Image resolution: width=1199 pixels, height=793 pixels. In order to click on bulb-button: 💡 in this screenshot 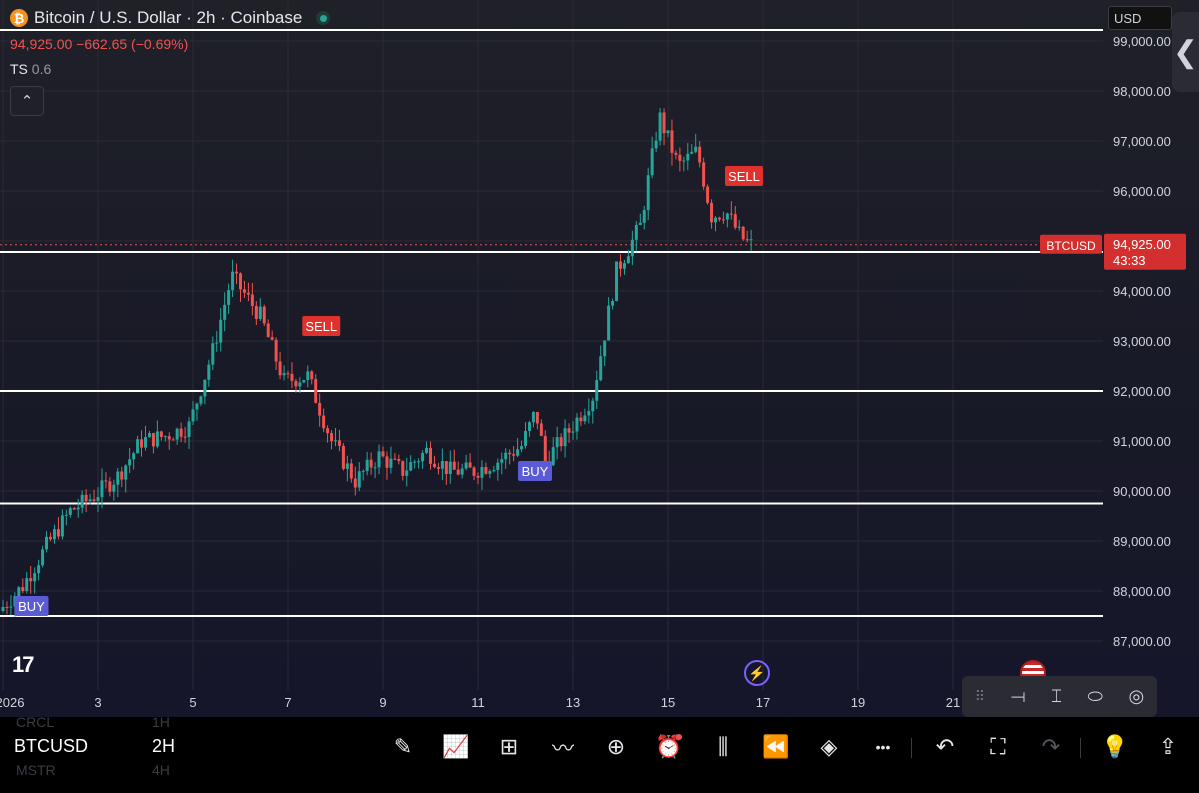, I will do `click(1115, 747)`.